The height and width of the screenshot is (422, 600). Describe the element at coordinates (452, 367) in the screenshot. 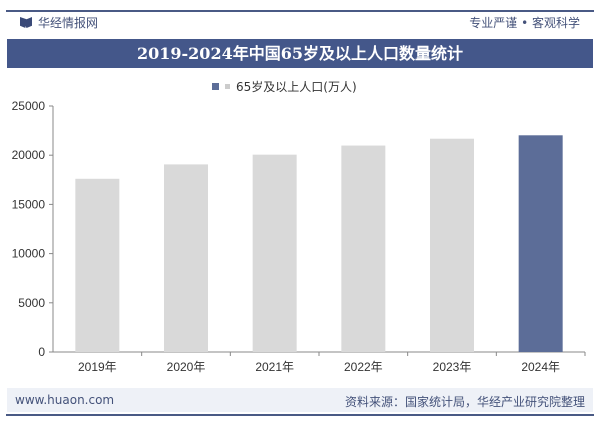

I see `x-tick-label: 2023年` at that location.